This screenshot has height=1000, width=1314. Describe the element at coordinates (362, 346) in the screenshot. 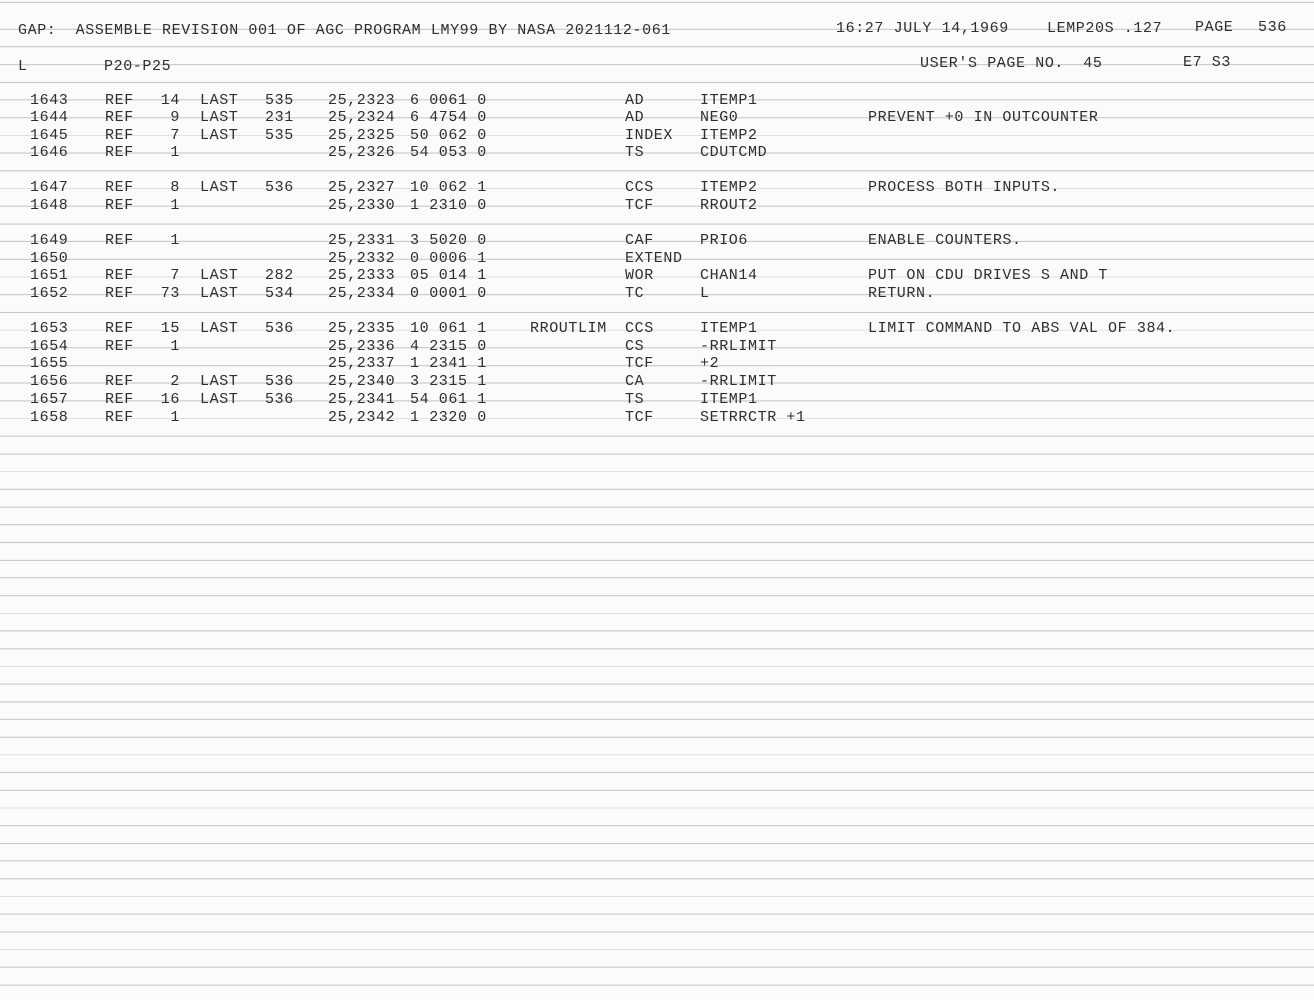

I see `row-address: 25,2336` at that location.